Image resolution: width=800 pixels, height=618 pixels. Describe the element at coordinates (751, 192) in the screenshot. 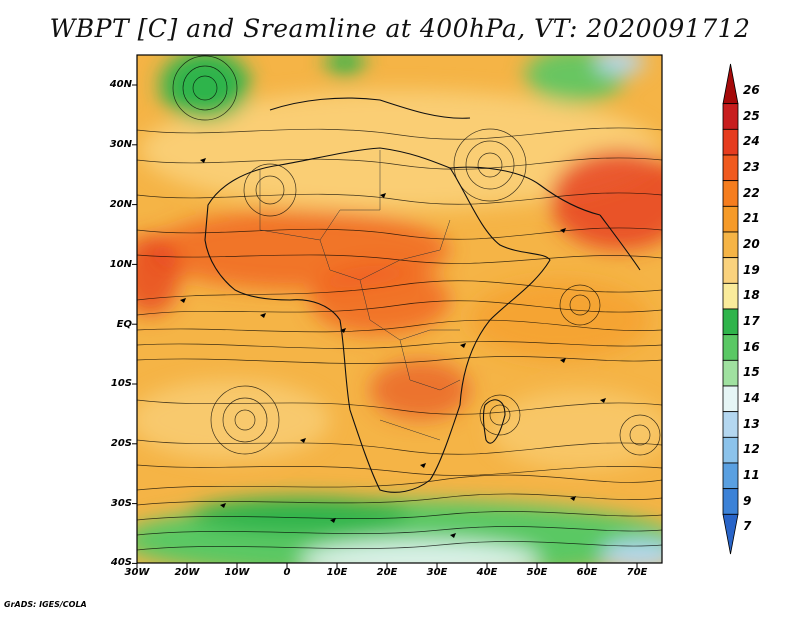

I see `colorbar-label: 22` at that location.